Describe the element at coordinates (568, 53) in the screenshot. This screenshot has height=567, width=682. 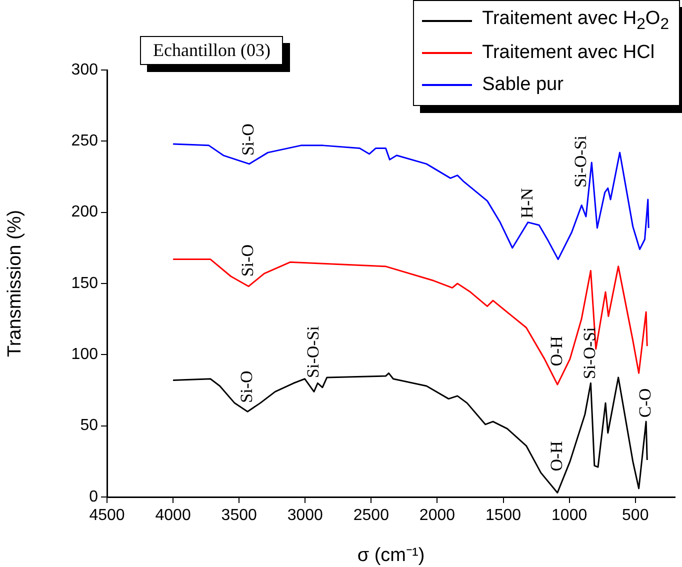
I see `legend-label: Traitement avec HCl` at that location.